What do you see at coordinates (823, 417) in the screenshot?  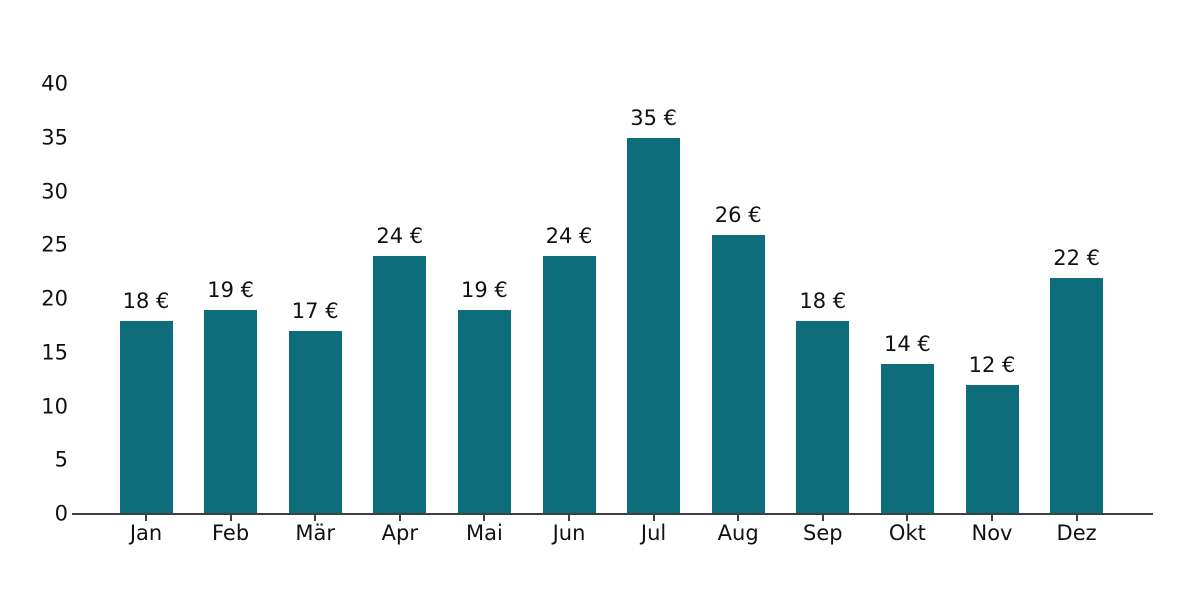 I see `bar-sep` at bounding box center [823, 417].